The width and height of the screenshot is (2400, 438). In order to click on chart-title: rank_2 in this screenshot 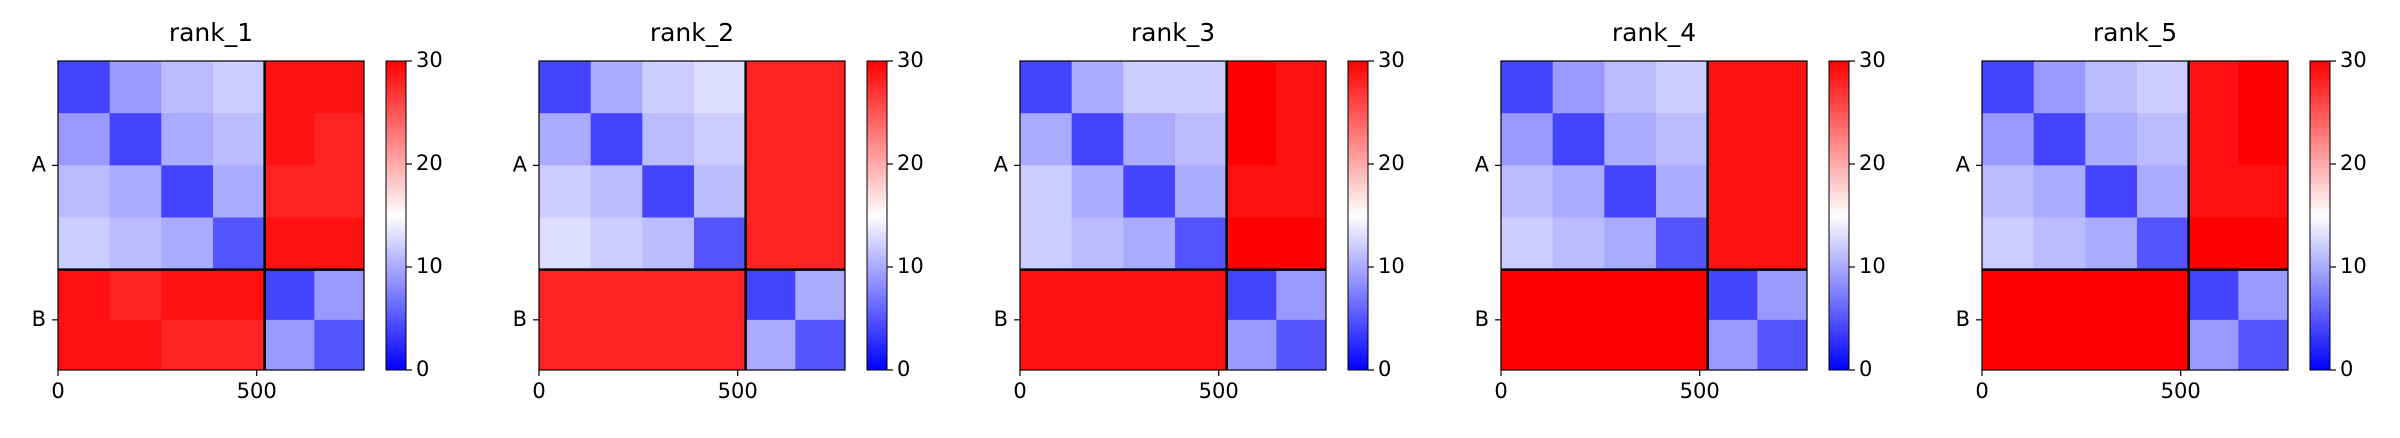, I will do `click(692, 32)`.